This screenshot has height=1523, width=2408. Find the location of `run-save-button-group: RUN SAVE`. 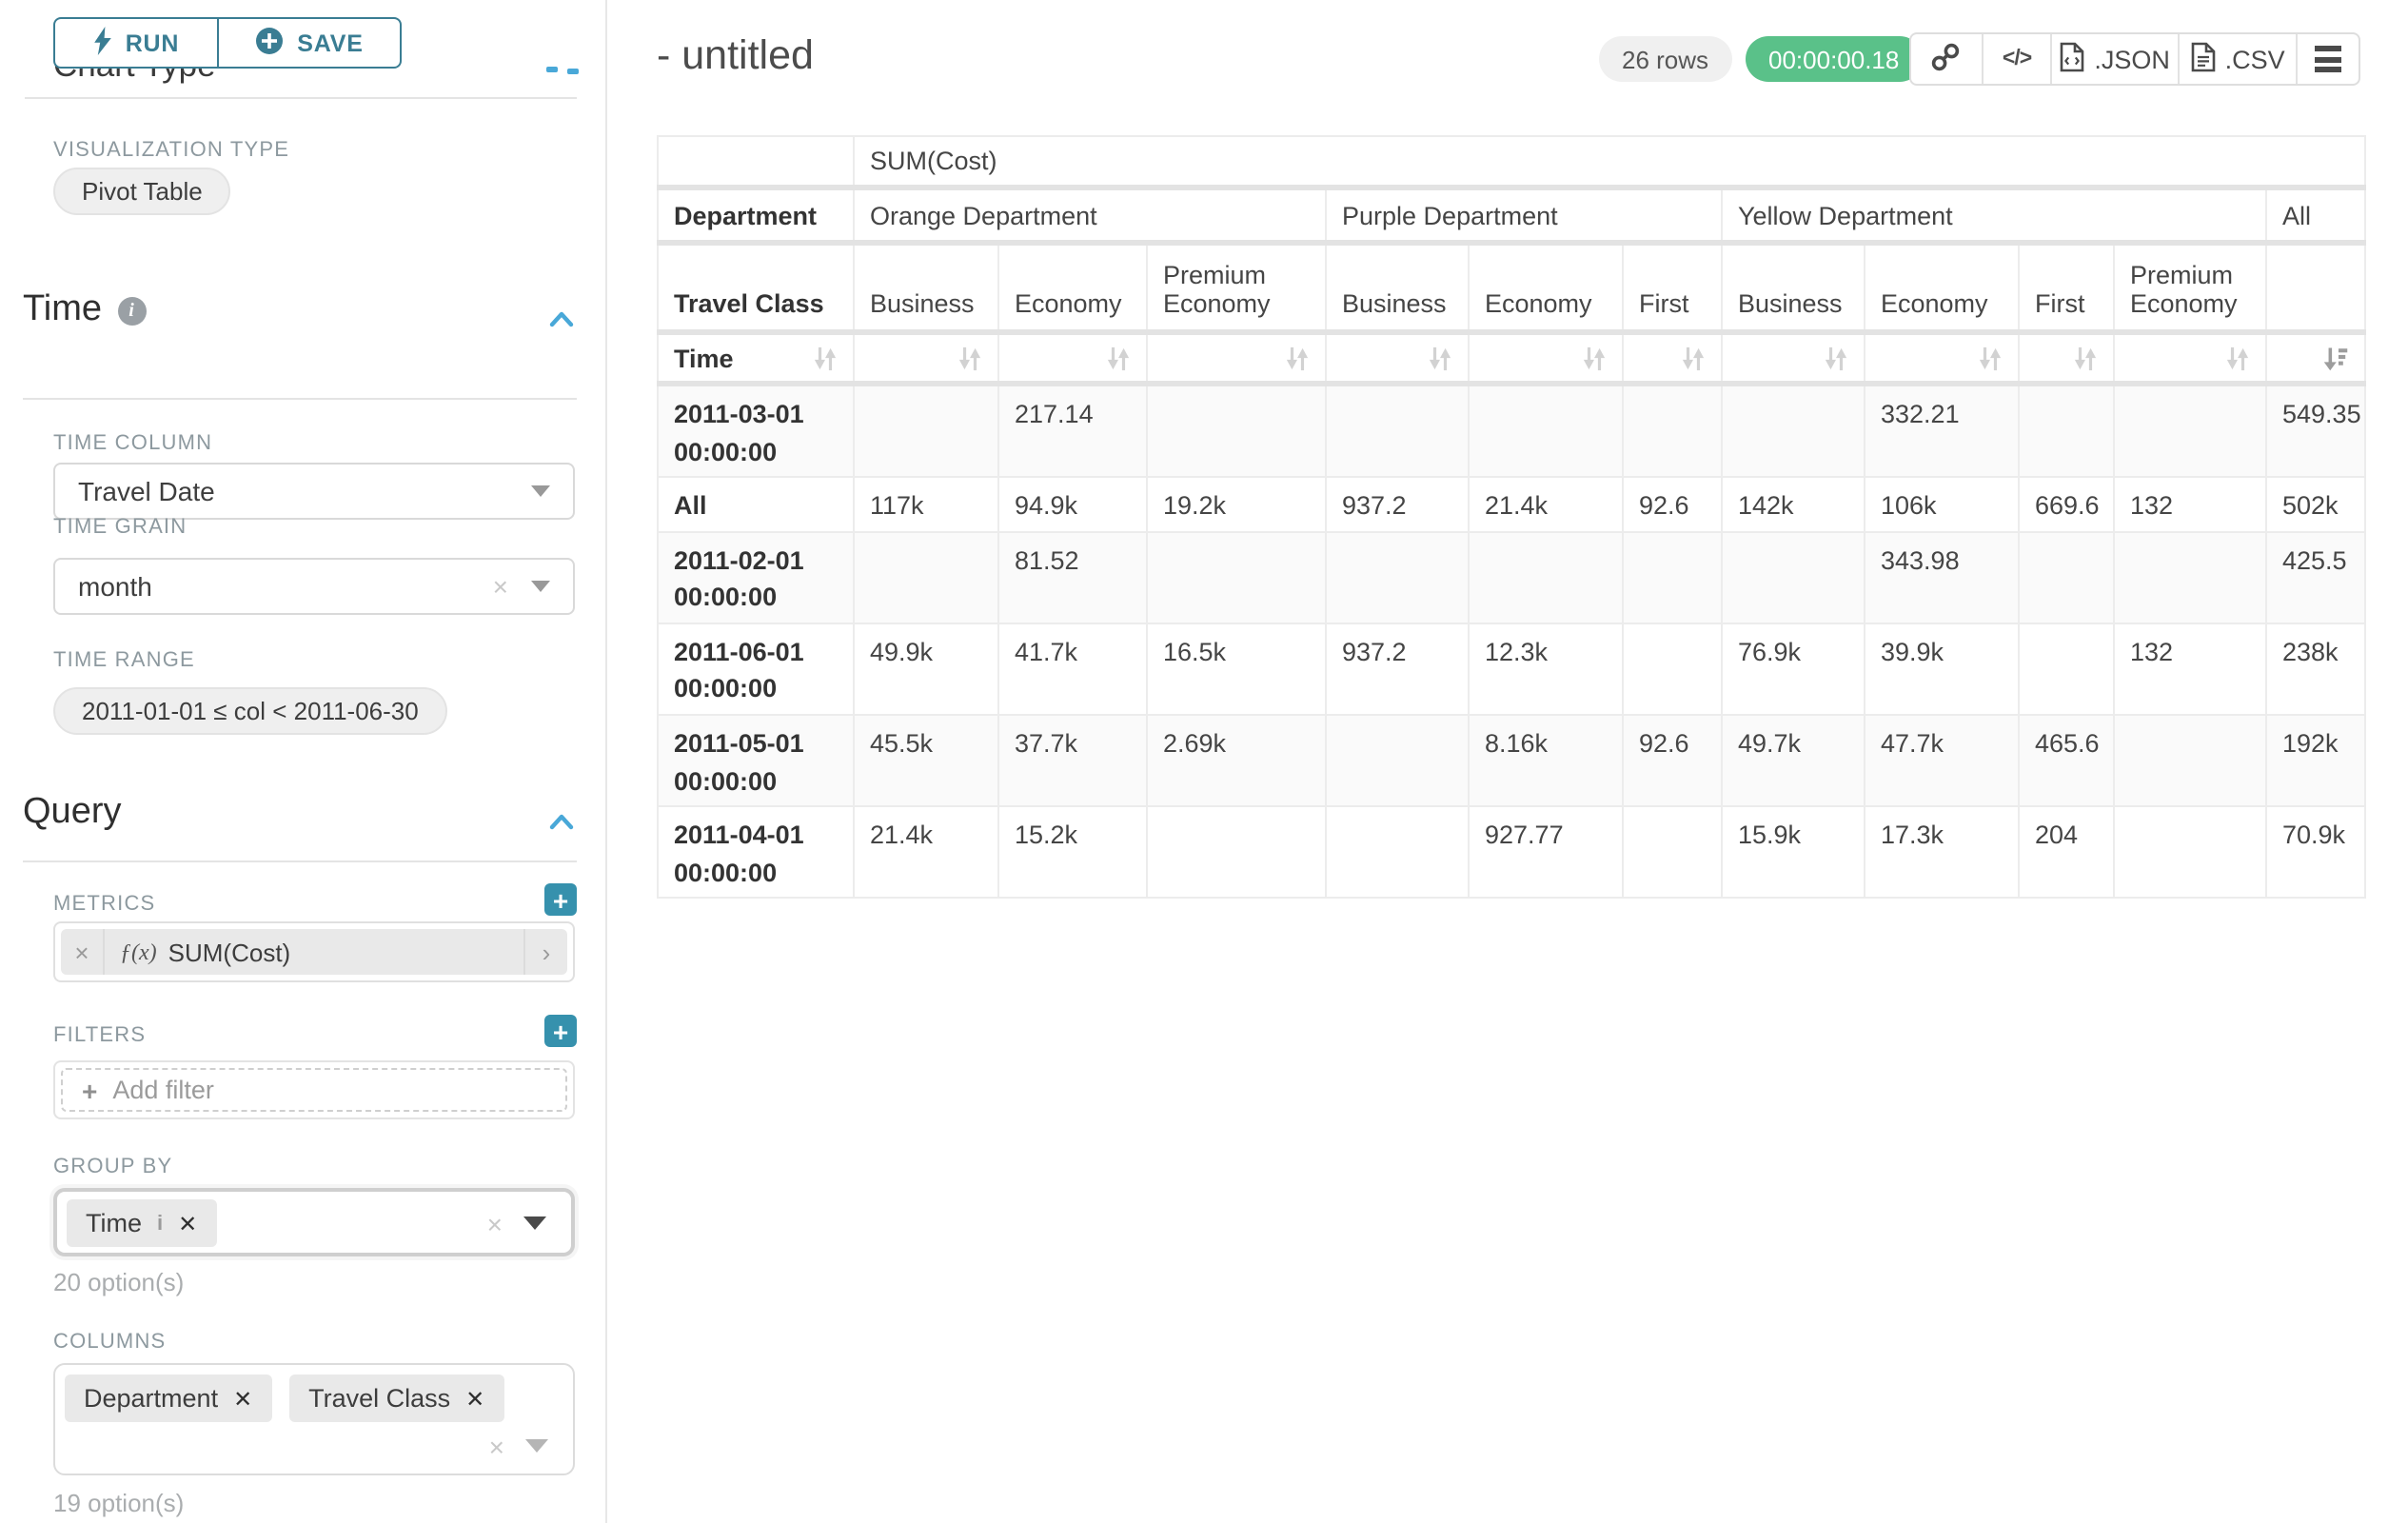

run-save-button-group: RUN SAVE is located at coordinates (227, 43).